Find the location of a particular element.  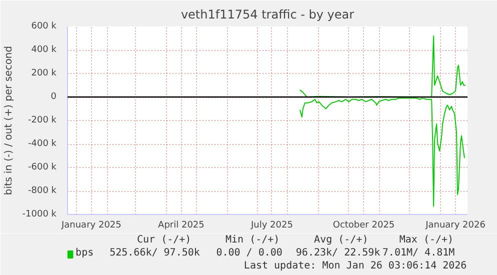

text: 0.00 / 0.00 is located at coordinates (249, 253).